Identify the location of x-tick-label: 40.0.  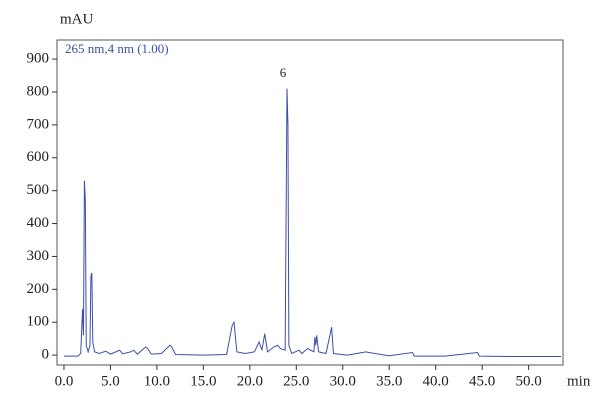
(436, 381).